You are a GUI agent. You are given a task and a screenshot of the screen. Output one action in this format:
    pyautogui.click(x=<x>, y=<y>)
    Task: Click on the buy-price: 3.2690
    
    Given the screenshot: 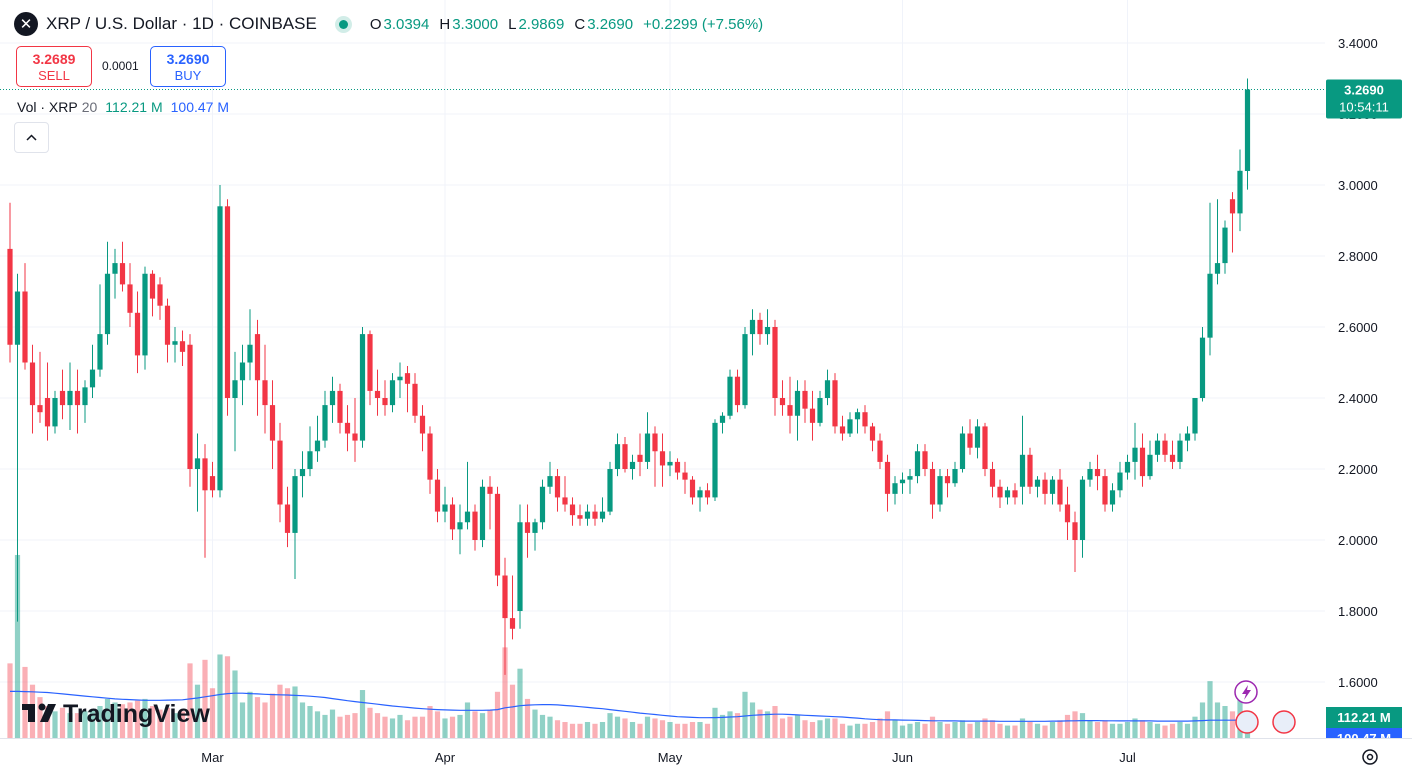 What is the action you would take?
    pyautogui.click(x=188, y=59)
    